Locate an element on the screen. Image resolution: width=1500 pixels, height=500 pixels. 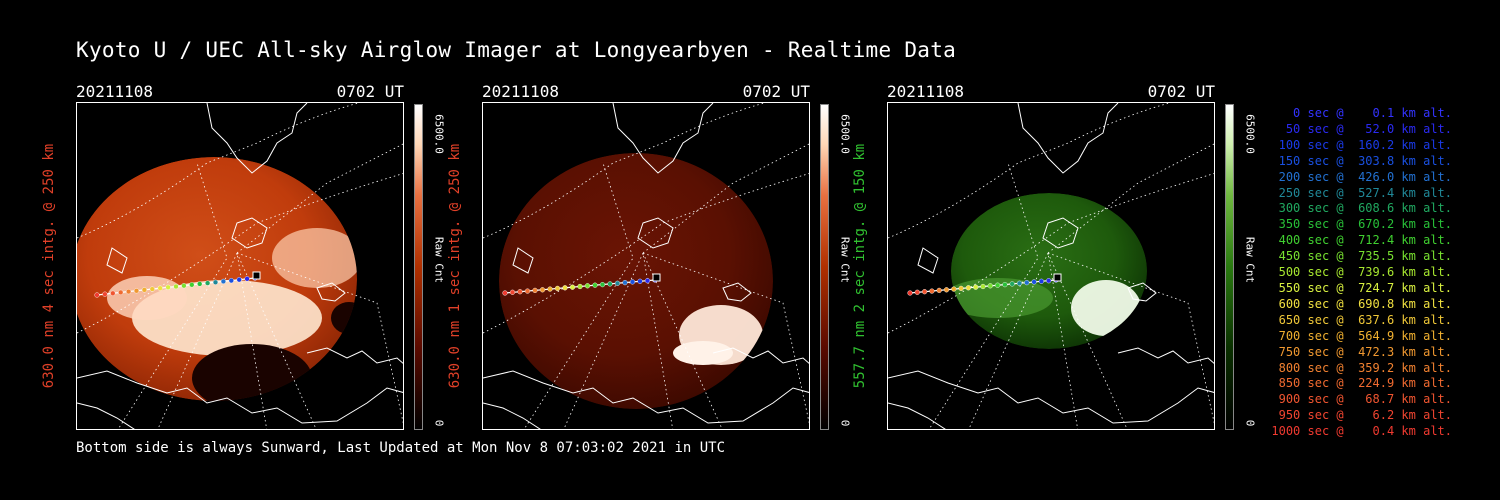
legend-entry: 300 sec @ 608.6 km alt. is located at coordinates (1361, 208).